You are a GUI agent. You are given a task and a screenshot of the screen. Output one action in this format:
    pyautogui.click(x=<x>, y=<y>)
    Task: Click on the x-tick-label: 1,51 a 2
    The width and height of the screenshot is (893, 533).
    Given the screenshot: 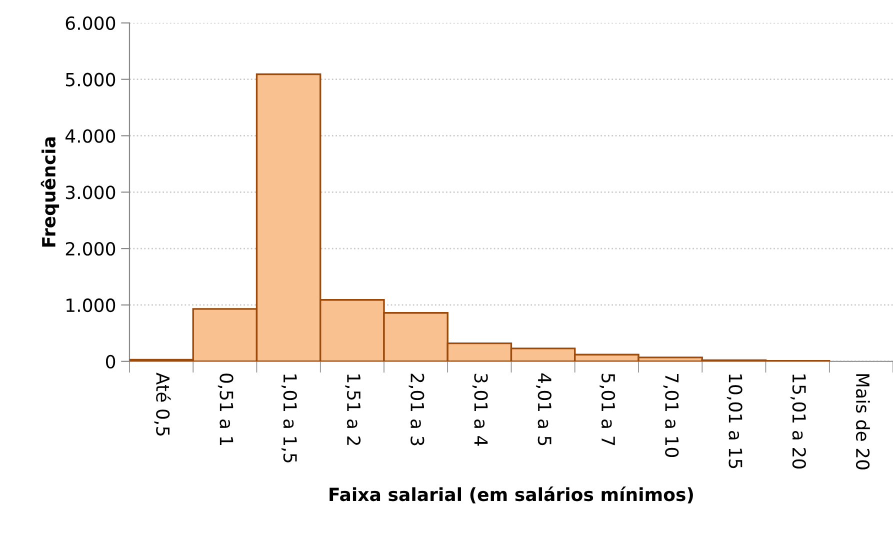 What is the action you would take?
    pyautogui.click(x=353, y=409)
    